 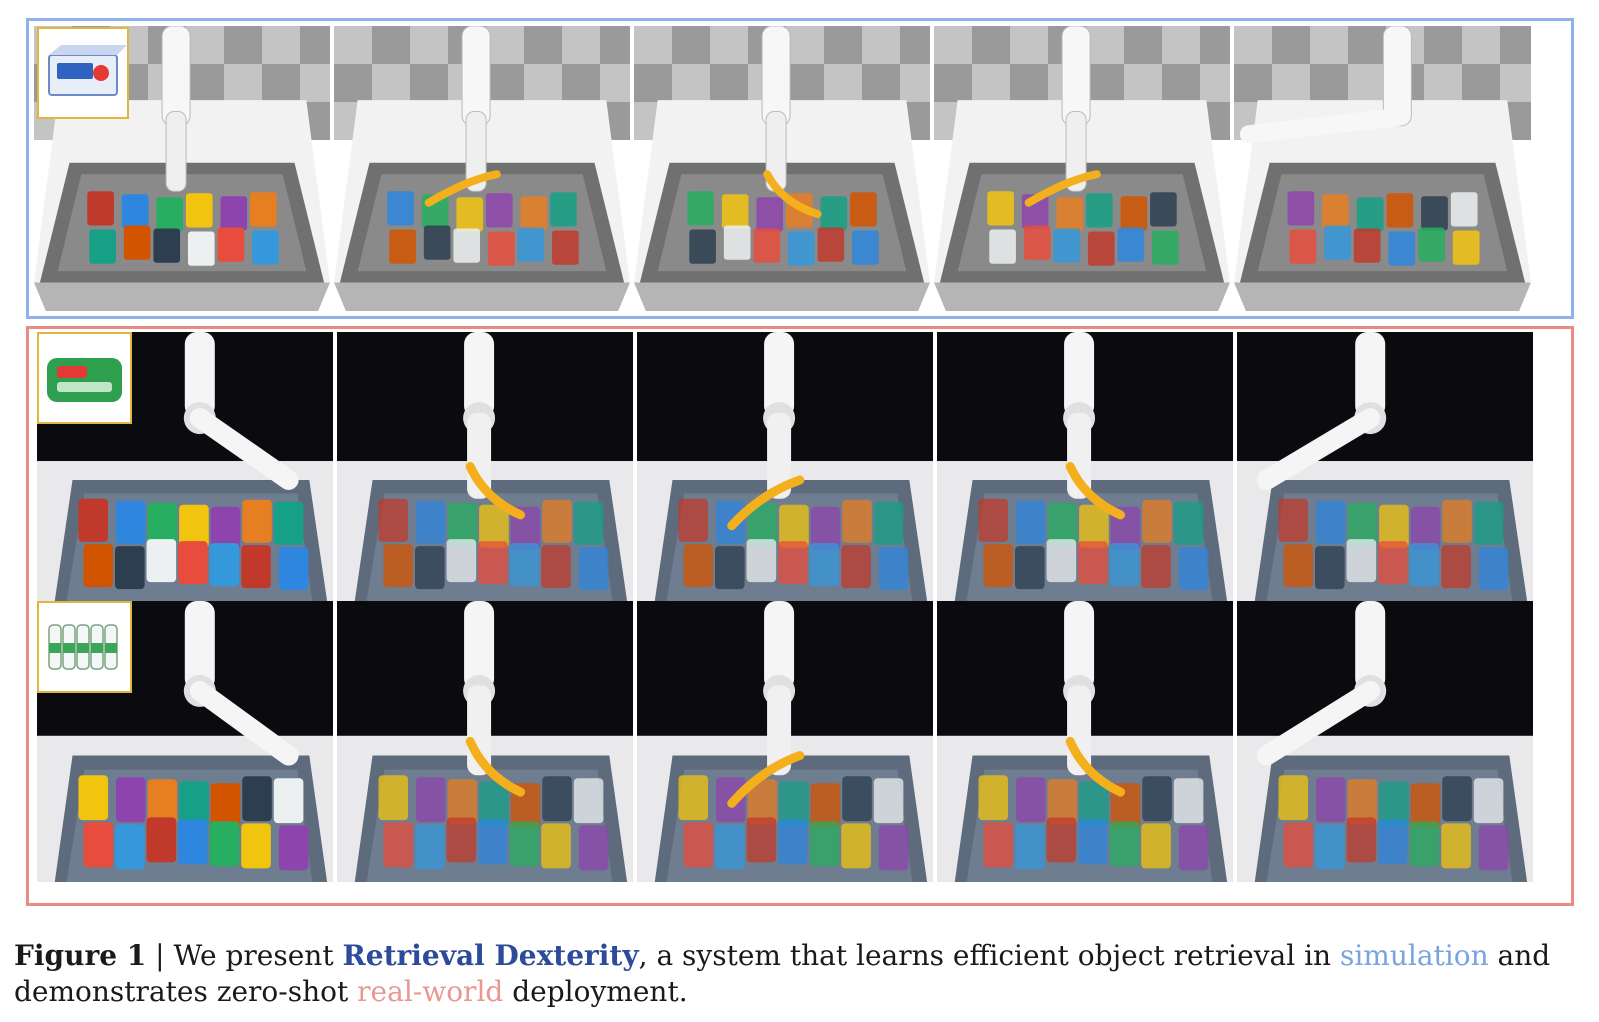 What do you see at coordinates (490, 955) in the screenshot?
I see `system-name: Retrieval Dexterity` at bounding box center [490, 955].